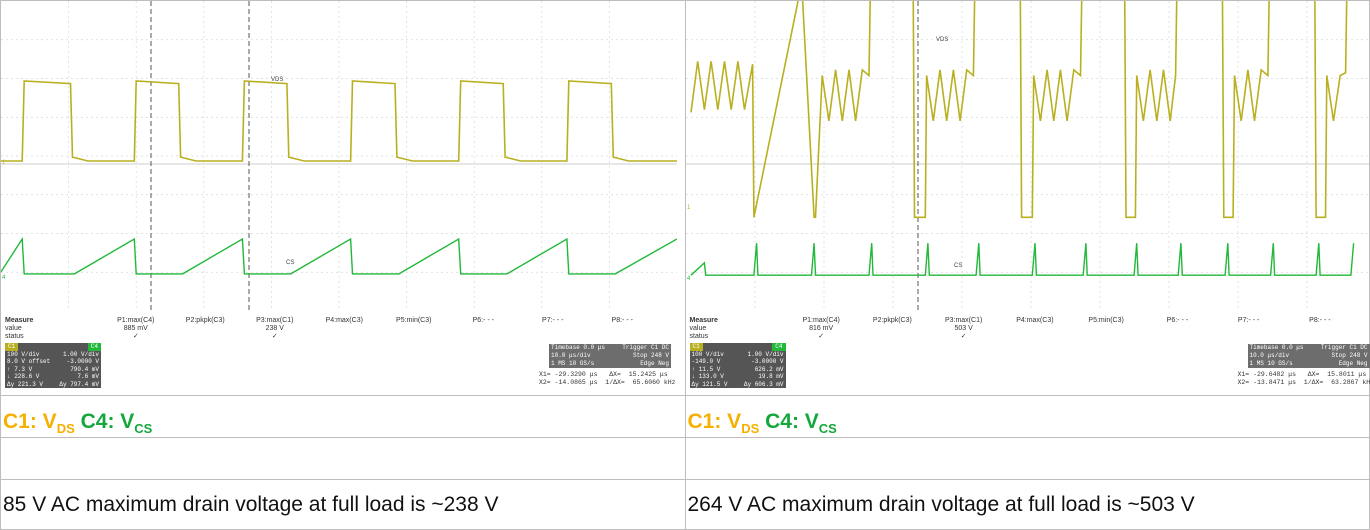 The image size is (1370, 530). Describe the element at coordinates (66, 428) in the screenshot. I see `c1-sub: DS` at that location.